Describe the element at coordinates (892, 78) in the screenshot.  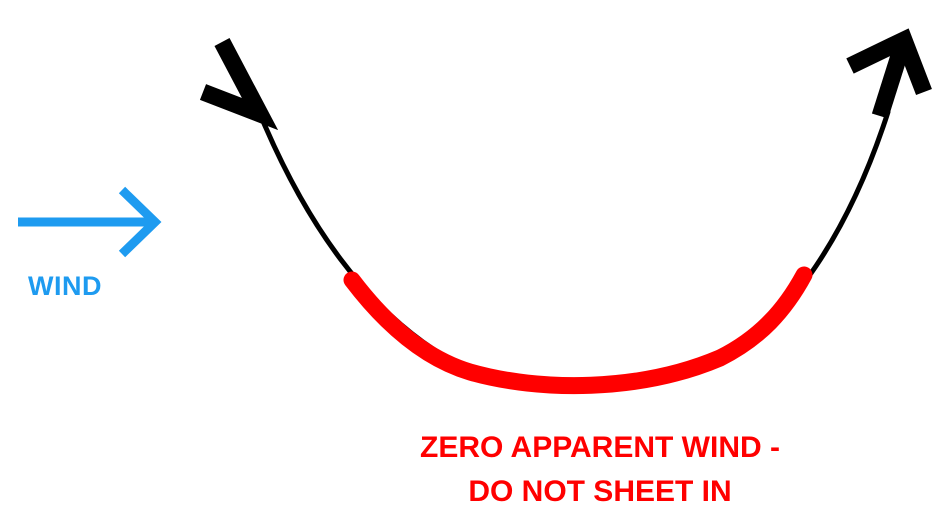
I see `end-arrow-stem` at that location.